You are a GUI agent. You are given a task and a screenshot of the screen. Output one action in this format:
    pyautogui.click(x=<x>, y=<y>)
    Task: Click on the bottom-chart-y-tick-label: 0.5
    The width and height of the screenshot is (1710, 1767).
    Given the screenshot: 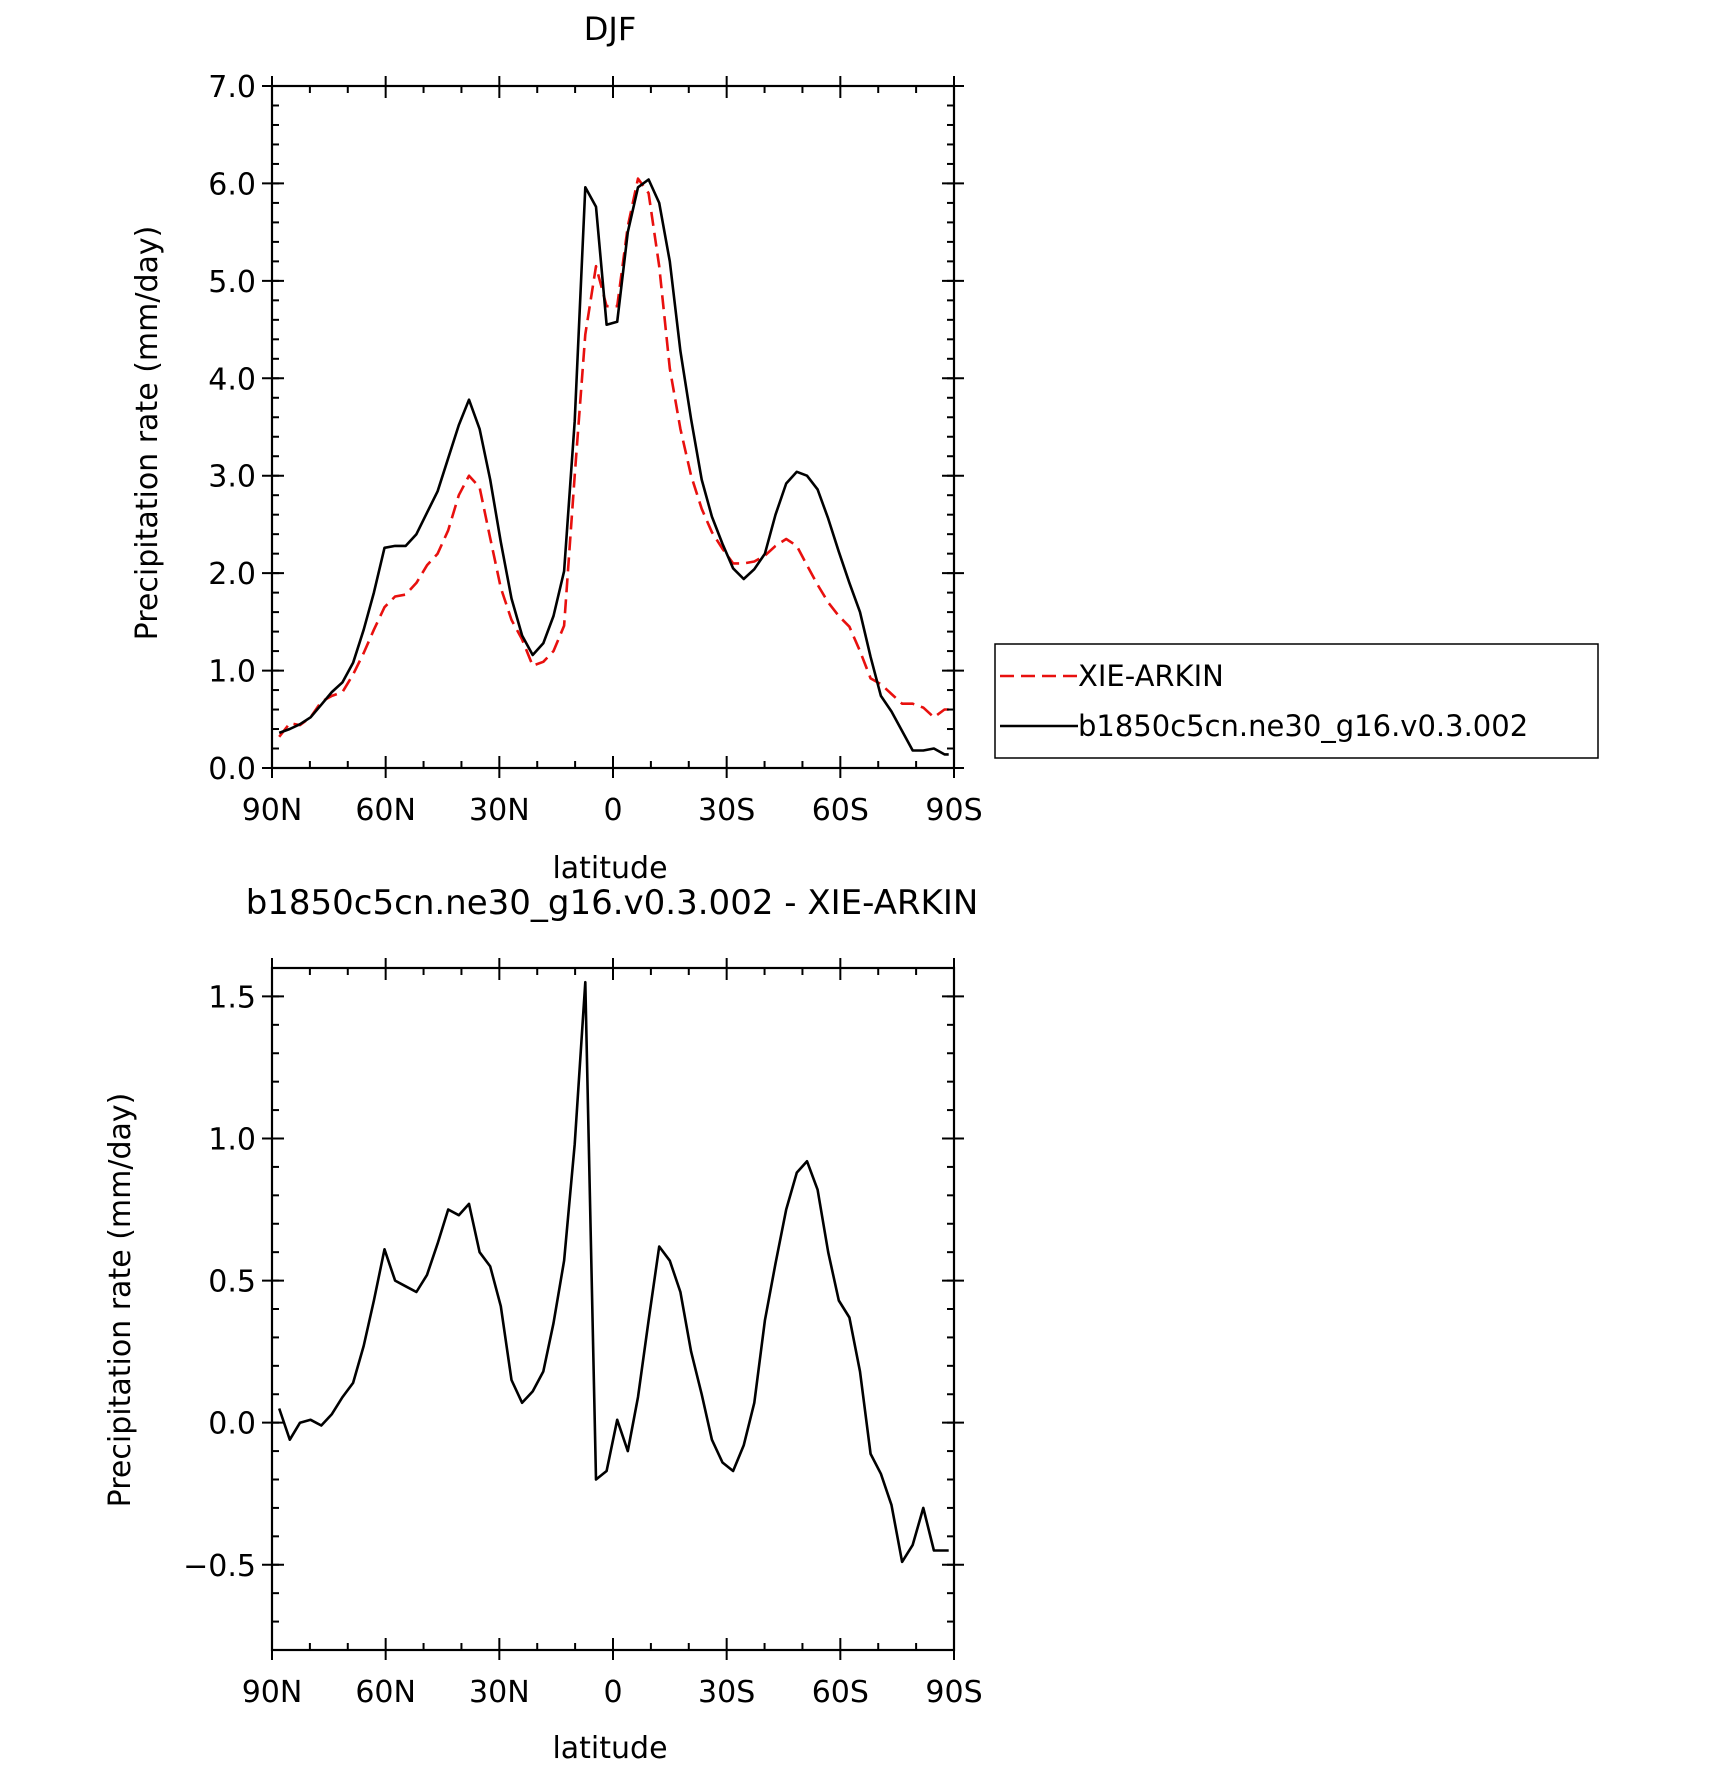 What is the action you would take?
    pyautogui.click(x=232, y=1282)
    